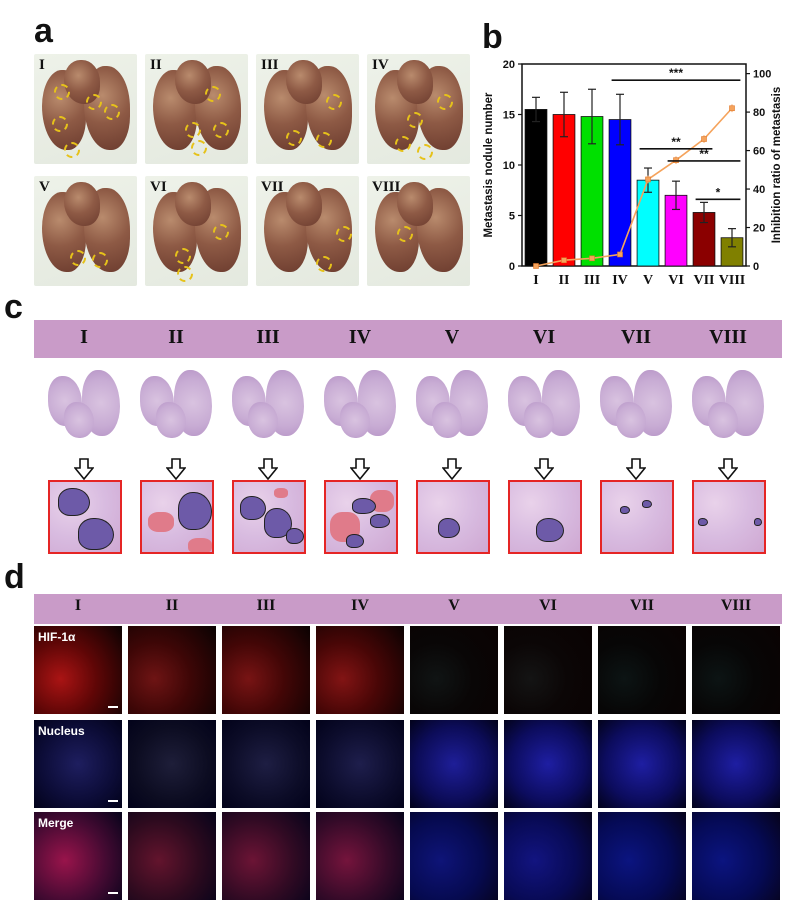  Describe the element at coordinates (196, 231) in the screenshot. I see `lung-photo: VI` at that location.